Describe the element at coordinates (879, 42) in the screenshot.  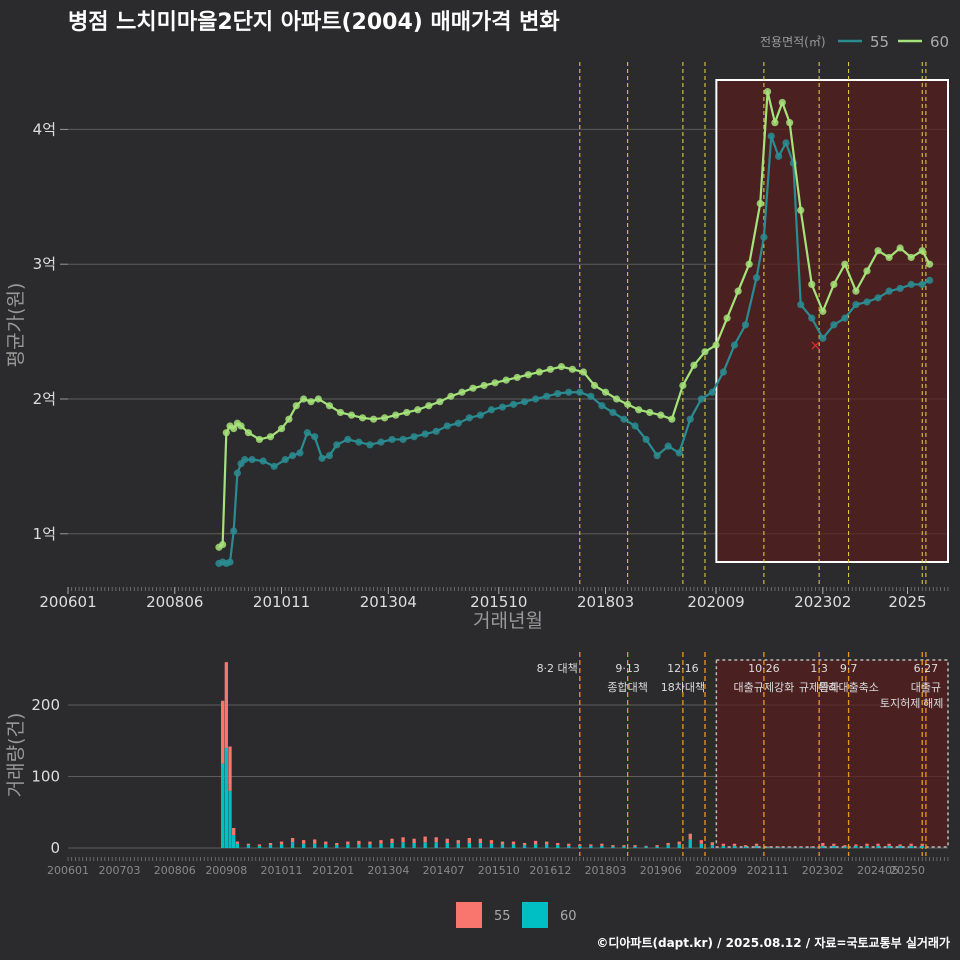
I see `legend-label-55: 55` at that location.